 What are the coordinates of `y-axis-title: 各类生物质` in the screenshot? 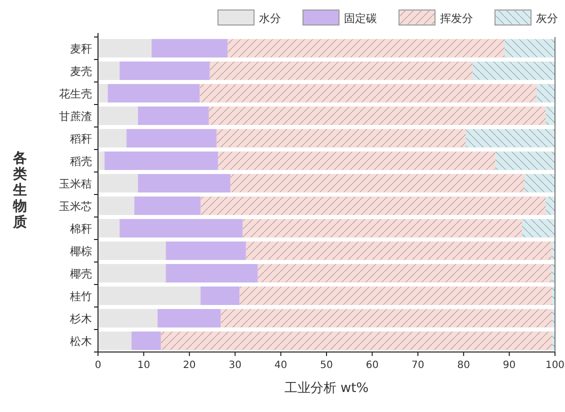 It's located at (19, 190).